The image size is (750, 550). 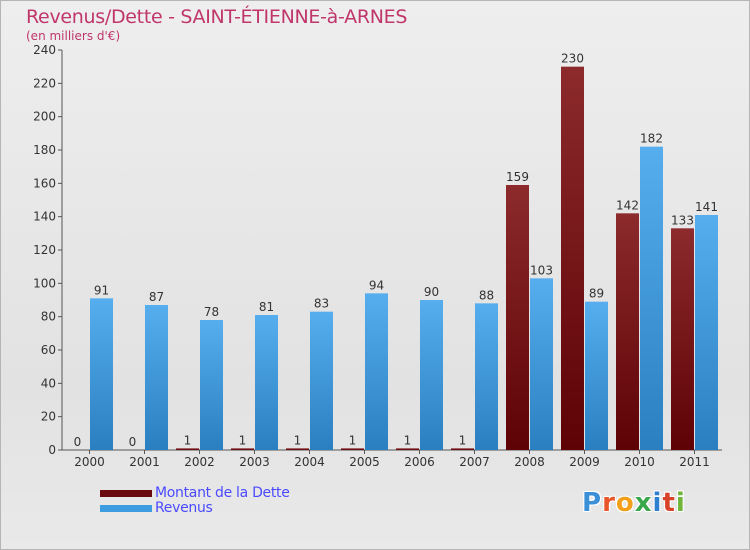 What do you see at coordinates (48, 317) in the screenshot?
I see `y-tick-label: 80` at bounding box center [48, 317].